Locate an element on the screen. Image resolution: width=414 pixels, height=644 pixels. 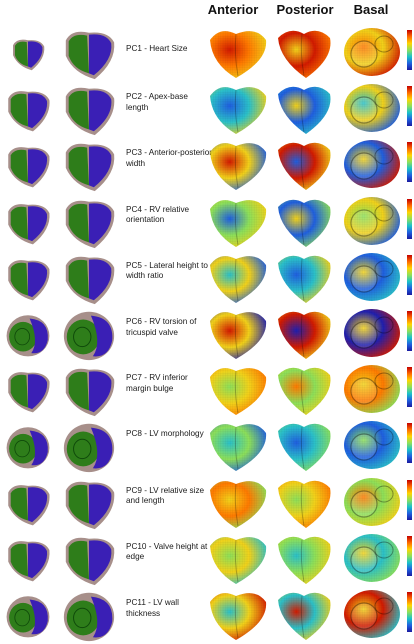
pc-row: PC3 - Anterior-posterior width is located at coordinates (207, 163).